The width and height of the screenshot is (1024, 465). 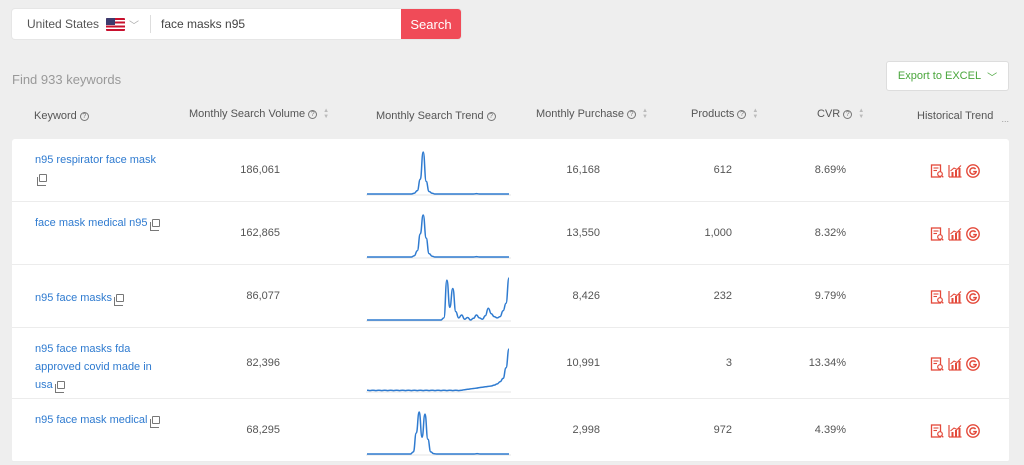 What do you see at coordinates (115, 24) in the screenshot?
I see `us-flag-icon` at bounding box center [115, 24].